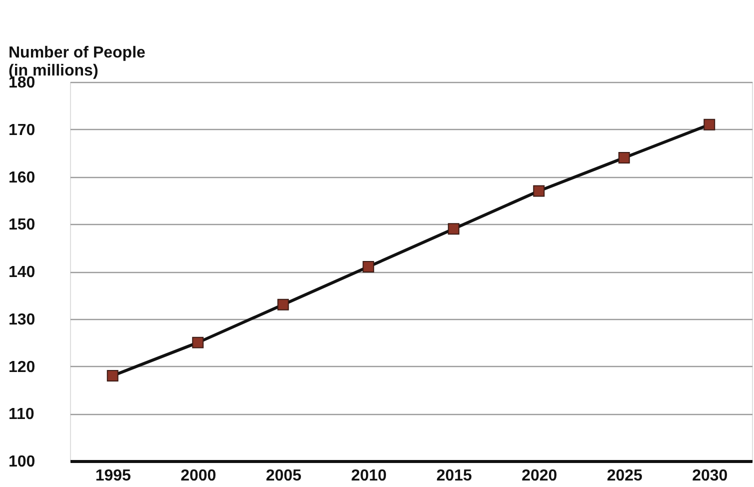 The image size is (754, 487). I want to click on y-tick-label: 170, so click(22, 130).